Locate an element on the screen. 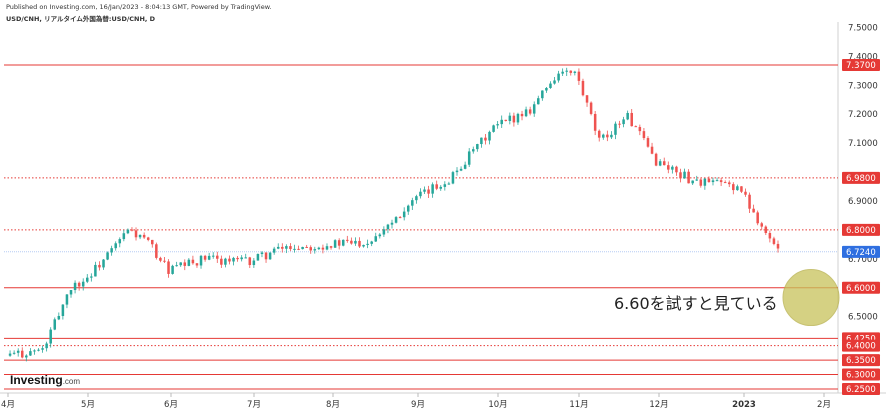 This screenshot has height=413, width=886. x-tick-label-0: 4月 is located at coordinates (8, 405).